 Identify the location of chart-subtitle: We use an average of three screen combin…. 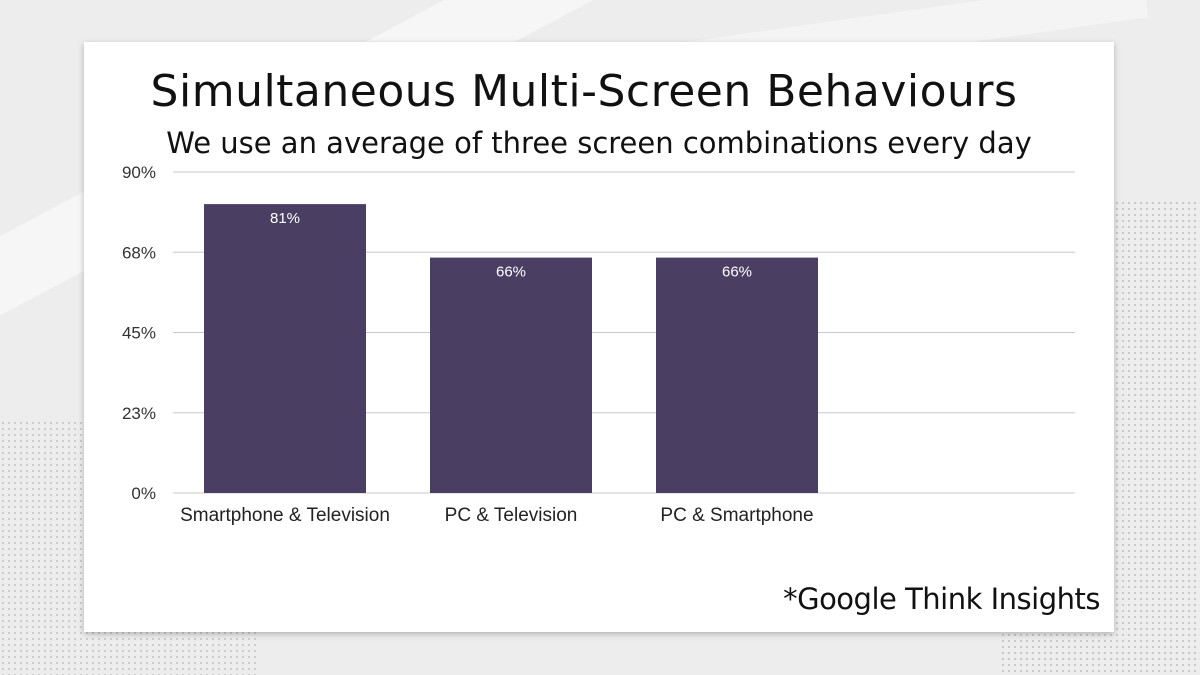
(599, 143).